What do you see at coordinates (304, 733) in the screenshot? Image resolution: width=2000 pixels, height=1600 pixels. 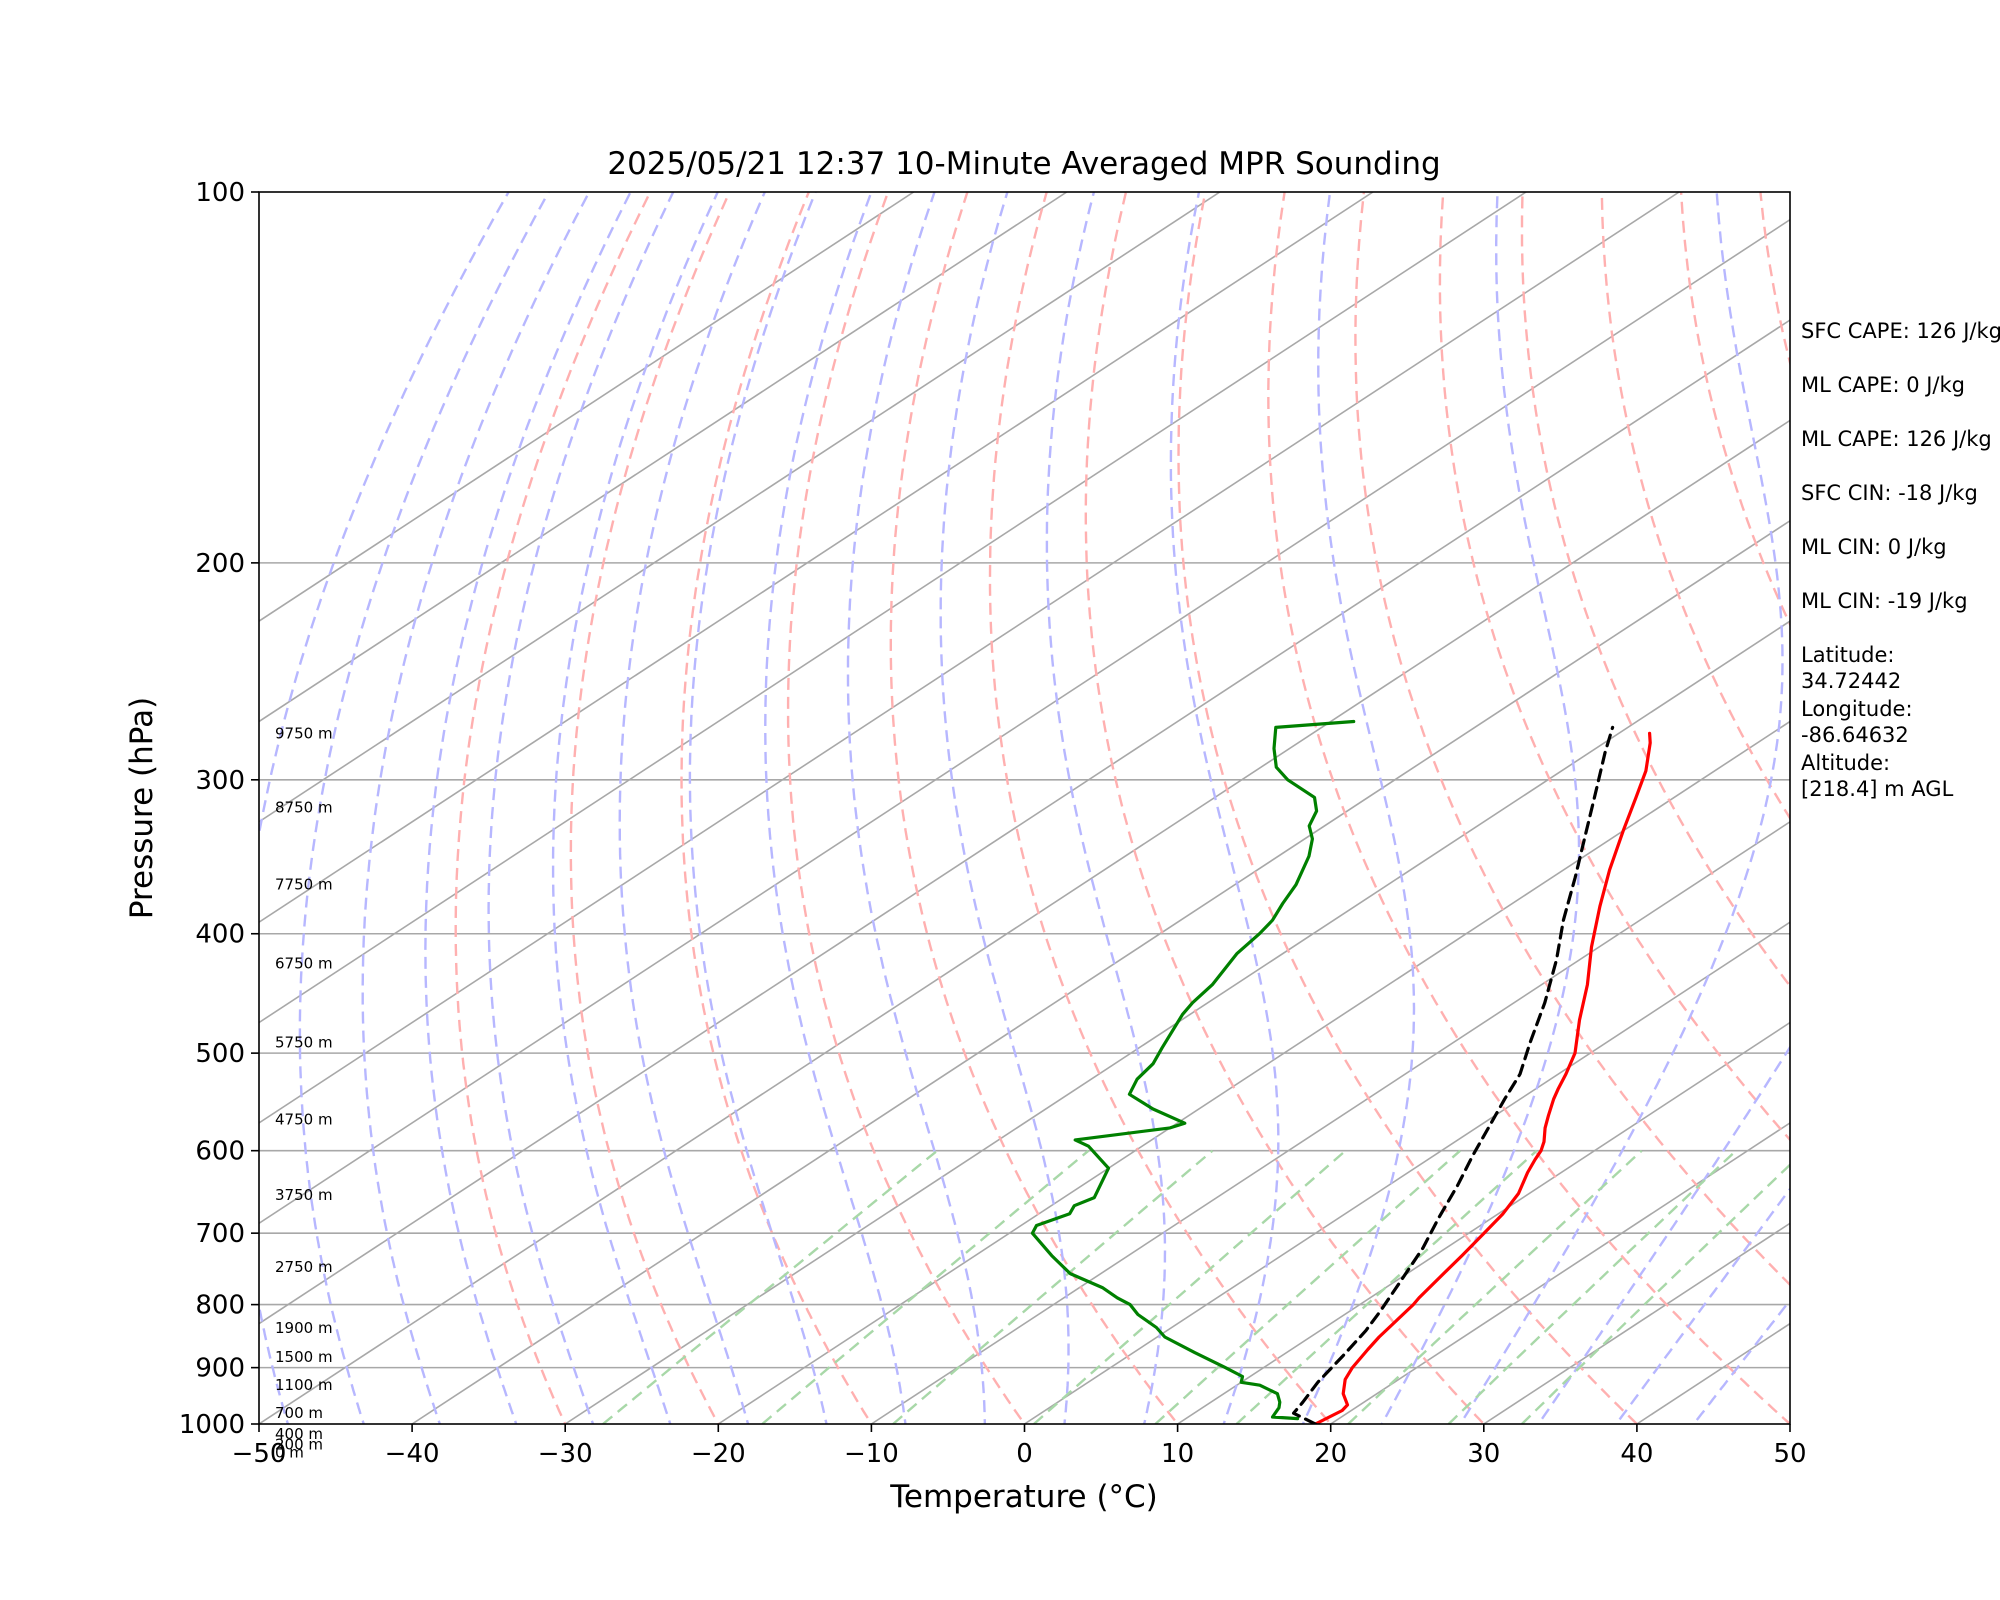 I see `height-label: 9750 m` at bounding box center [304, 733].